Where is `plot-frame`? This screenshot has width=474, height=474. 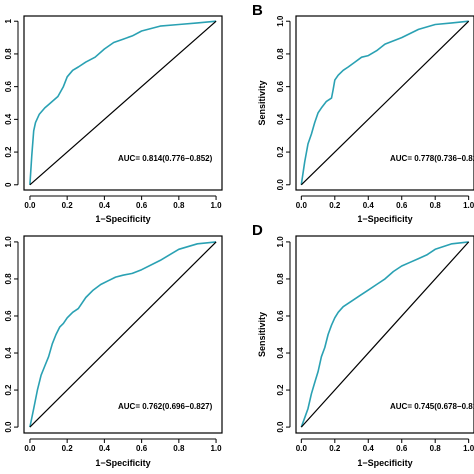 plot-frame is located at coordinates (384, 103).